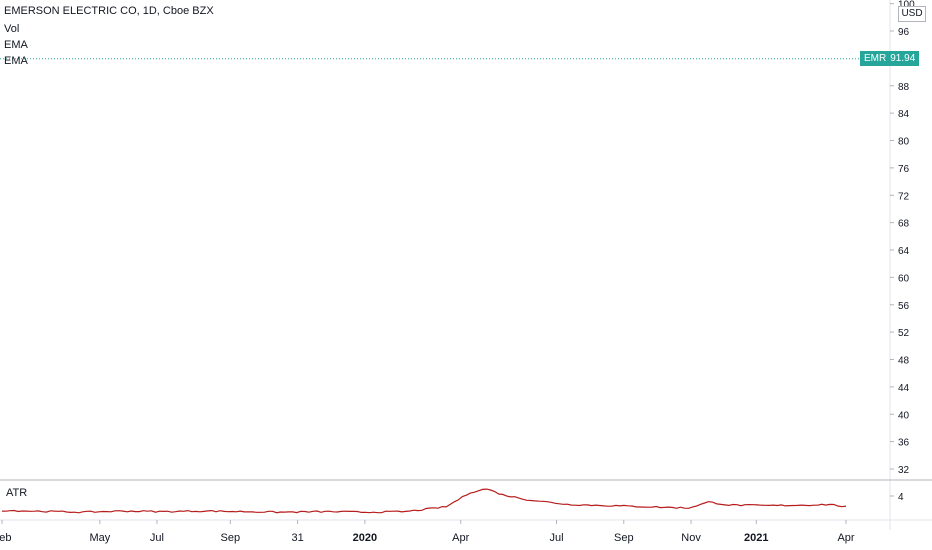 The height and width of the screenshot is (550, 932). I want to click on y-tick-label: 76, so click(904, 169).